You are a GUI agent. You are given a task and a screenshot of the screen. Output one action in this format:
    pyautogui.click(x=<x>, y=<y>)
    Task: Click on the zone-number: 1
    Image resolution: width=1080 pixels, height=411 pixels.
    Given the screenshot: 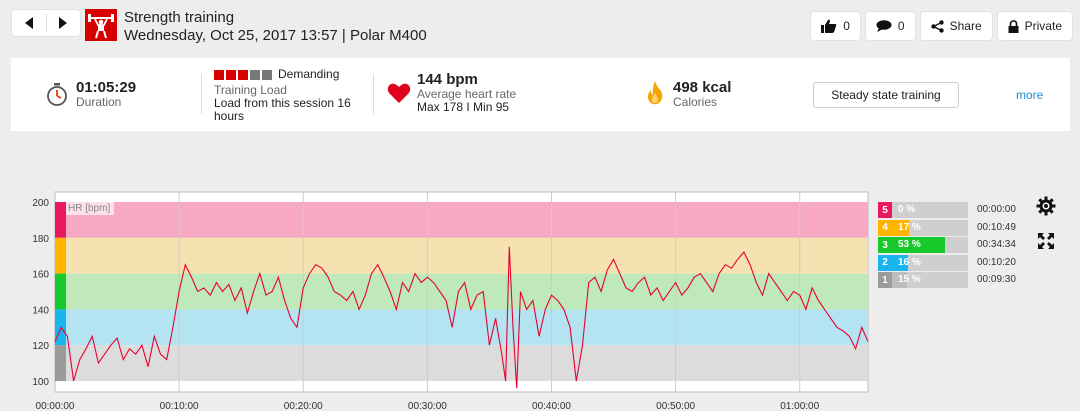 What is the action you would take?
    pyautogui.click(x=885, y=280)
    